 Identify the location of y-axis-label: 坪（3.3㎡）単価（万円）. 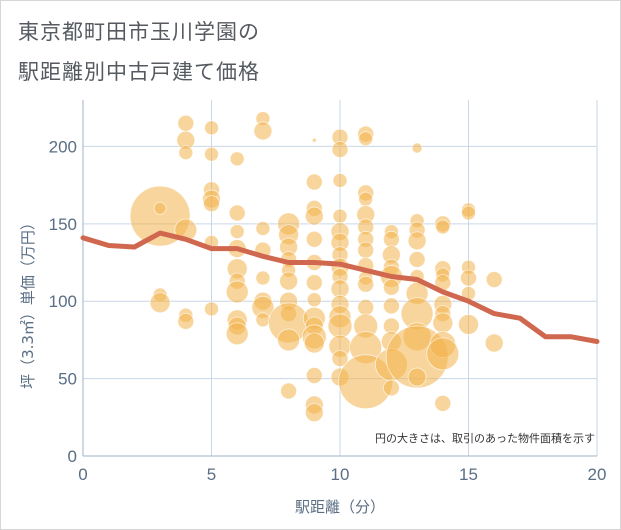
(28, 302).